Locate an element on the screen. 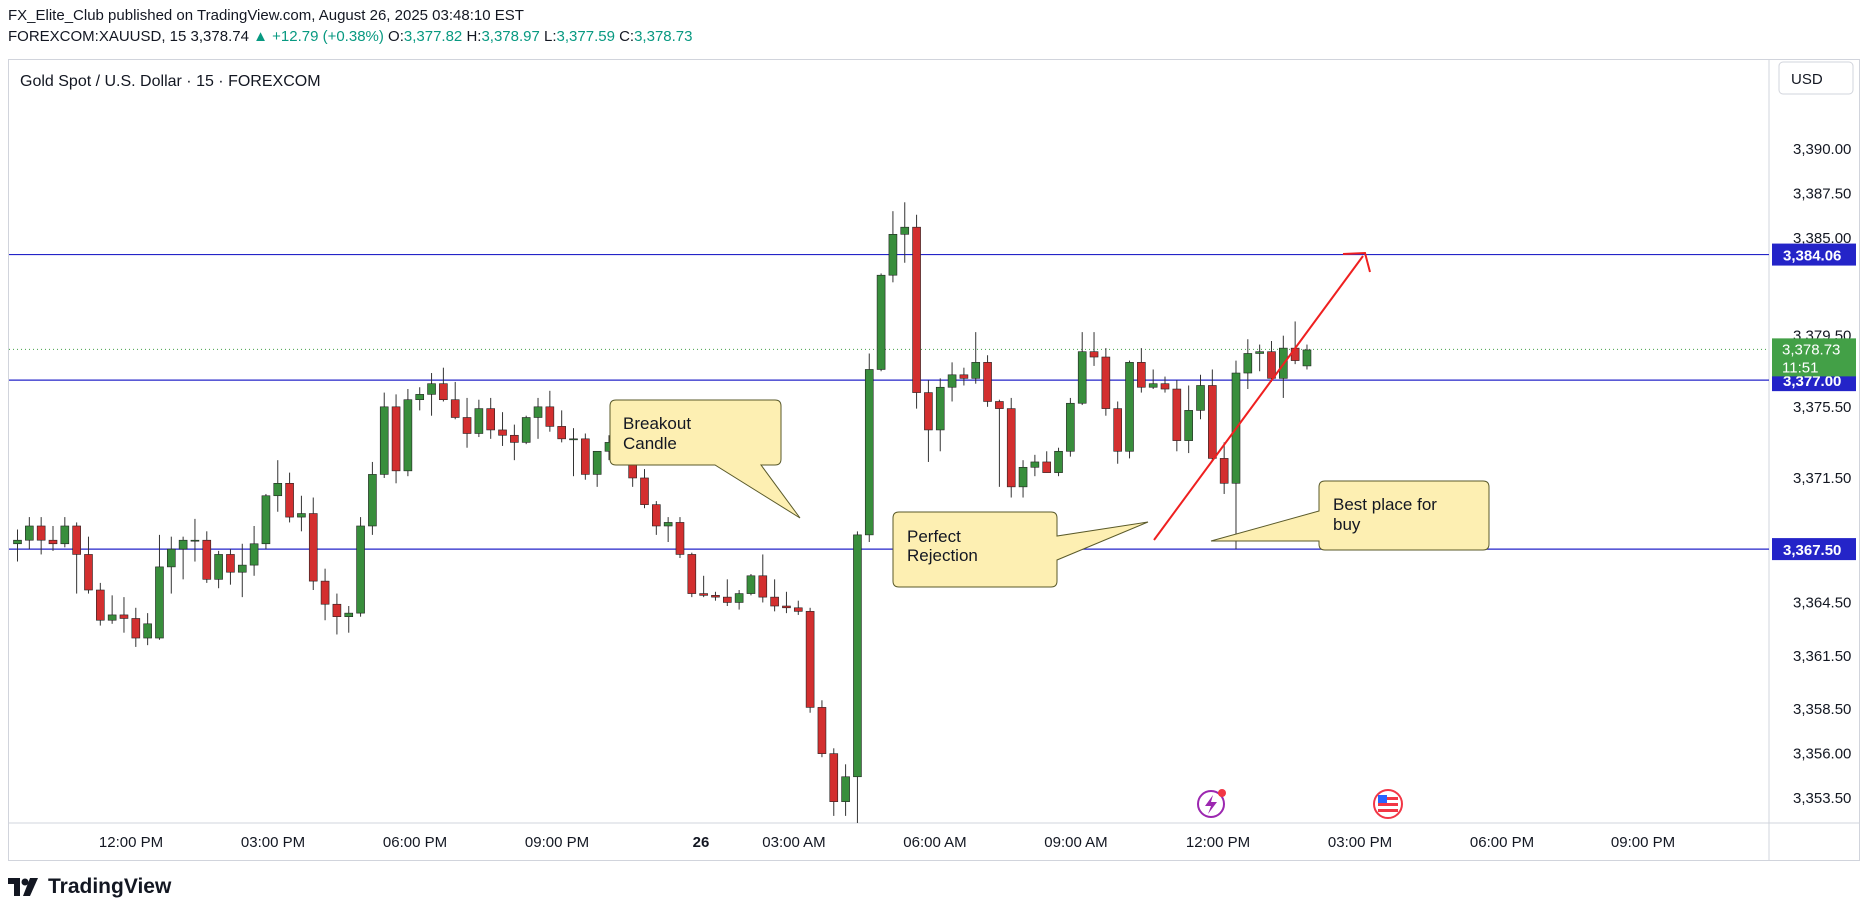  symbol-label: FOREXCOM:XAUUSD, 15 is located at coordinates (97, 36).